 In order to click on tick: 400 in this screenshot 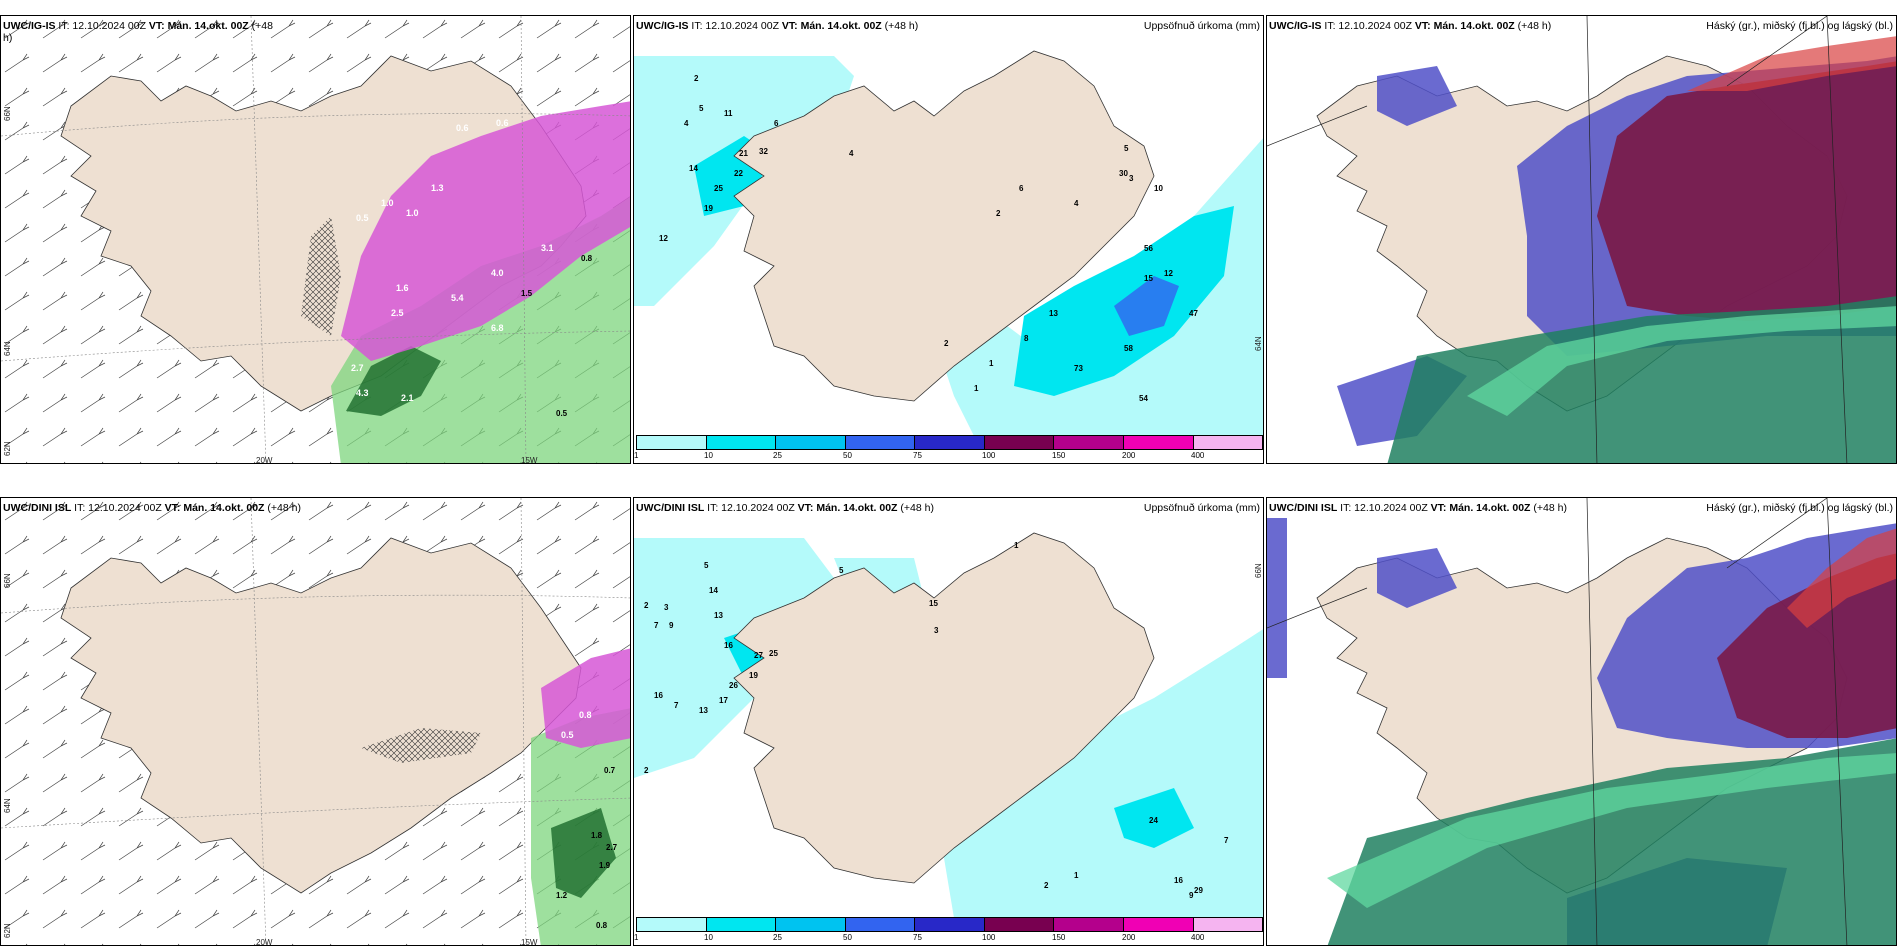, I will do `click(1198, 937)`.